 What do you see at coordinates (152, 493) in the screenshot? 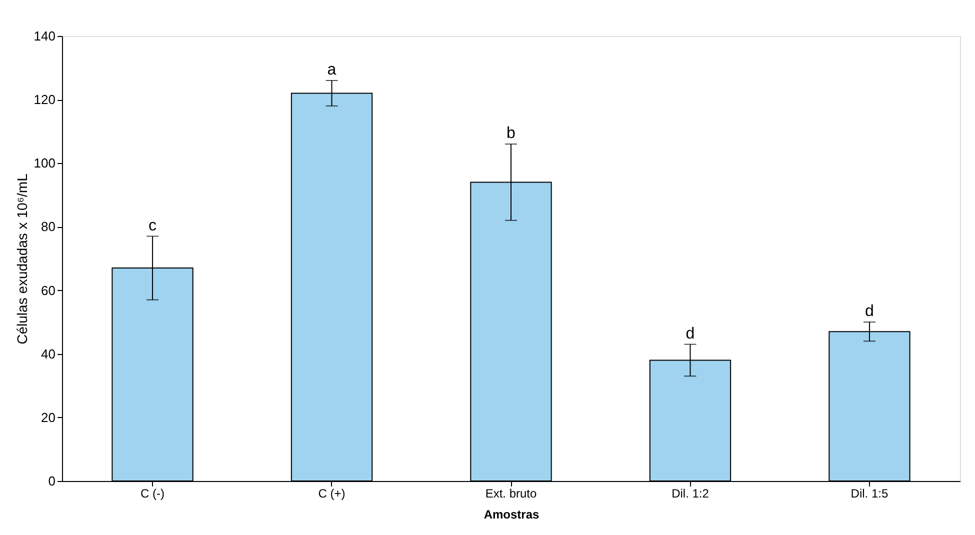
I see `x-tick-label: C (-)` at bounding box center [152, 493].